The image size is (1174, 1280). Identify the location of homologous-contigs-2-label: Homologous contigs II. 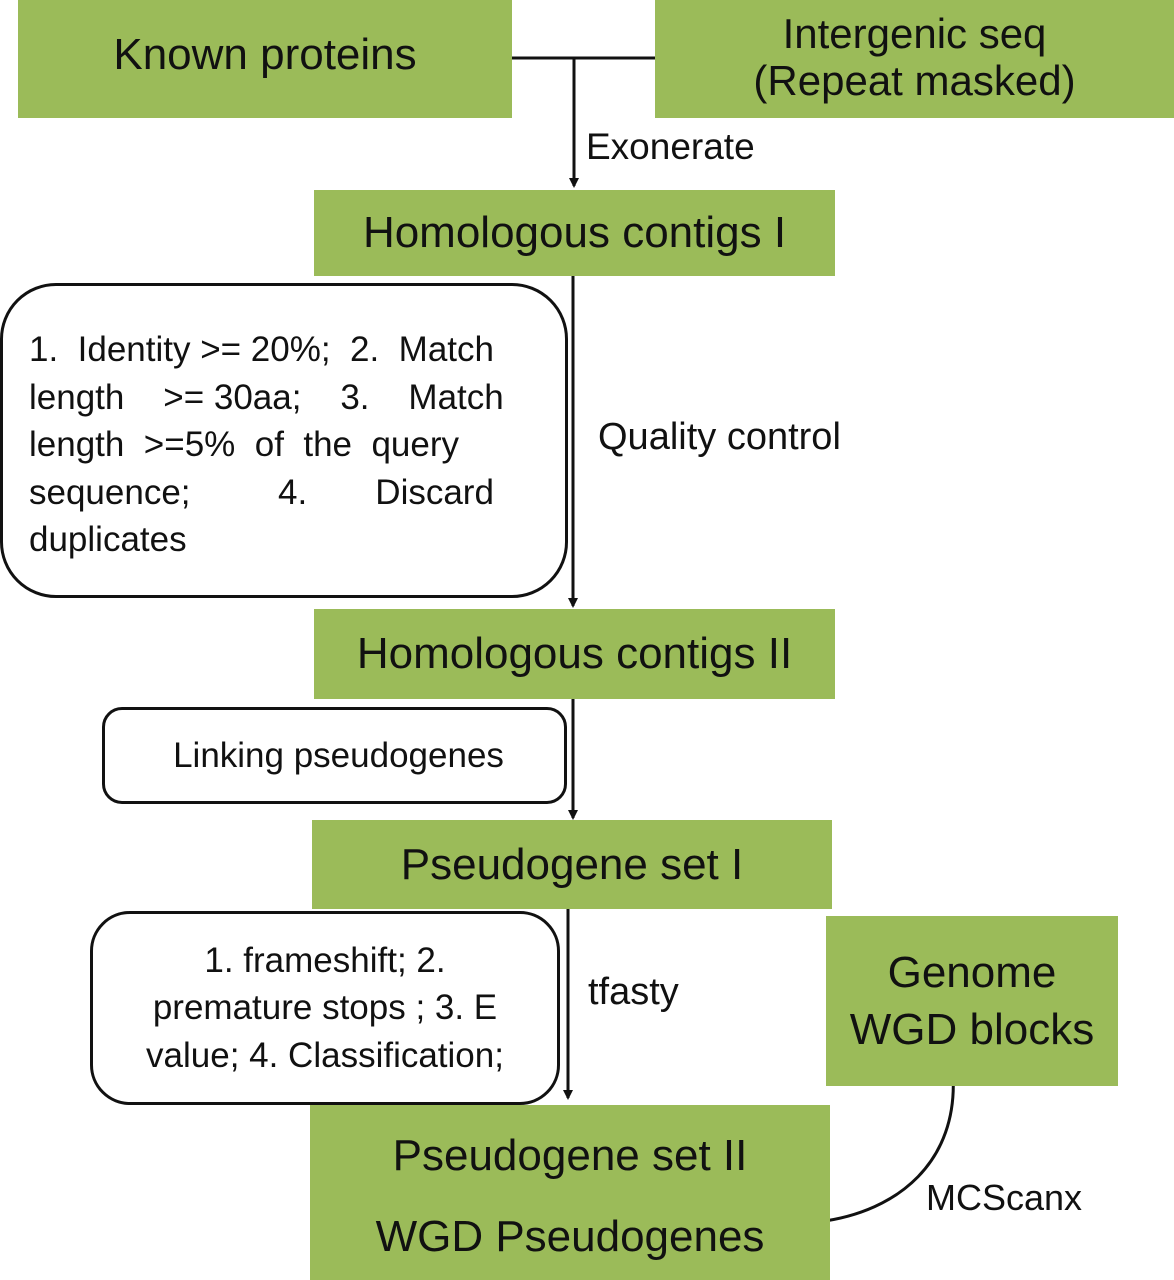
(574, 654).